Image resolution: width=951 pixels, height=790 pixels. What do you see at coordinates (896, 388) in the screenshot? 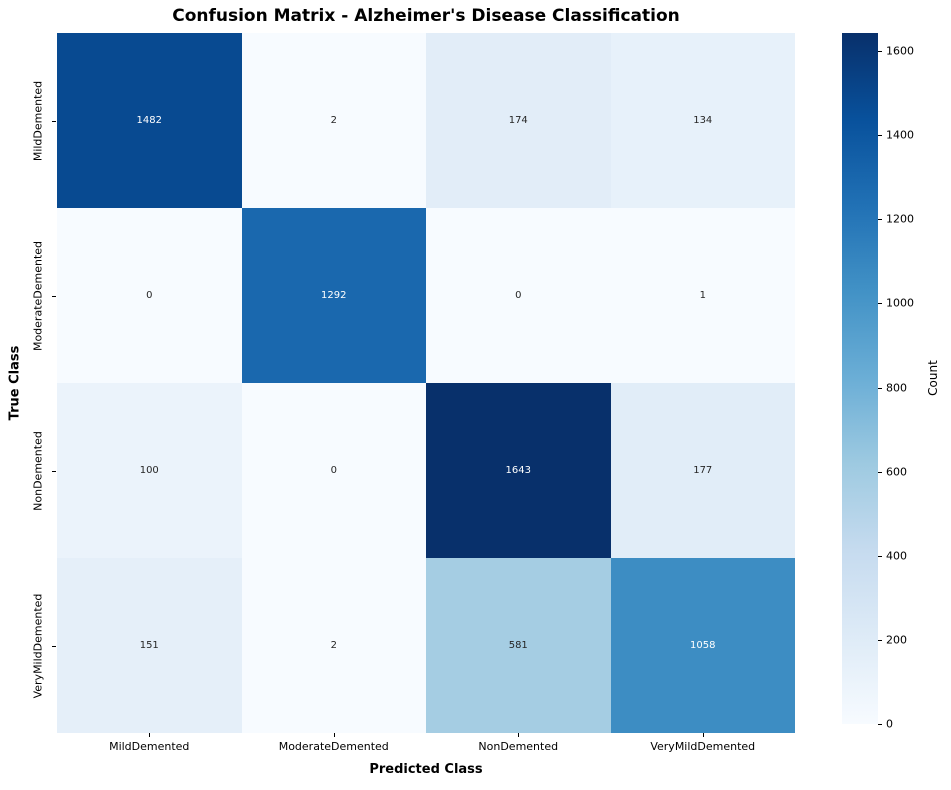
I see `colorbar-tick-label: 800` at bounding box center [896, 388].